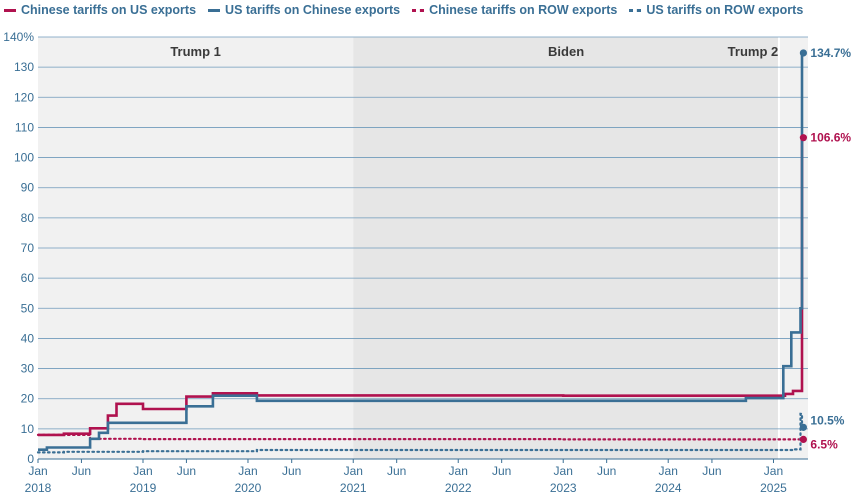 This screenshot has width=864, height=498. Describe the element at coordinates (668, 488) in the screenshot. I see `x-tick-year-label: 2024` at that location.